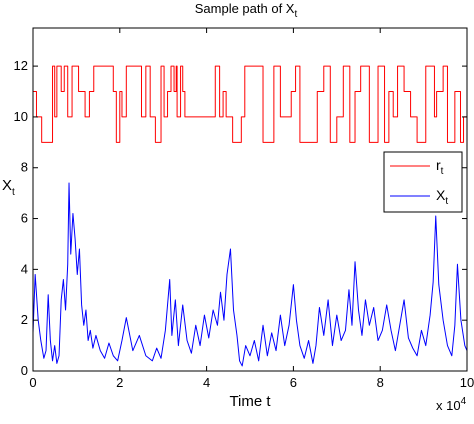 The height and width of the screenshot is (424, 474). I want to click on x-axis-title: Time t, so click(250, 401).